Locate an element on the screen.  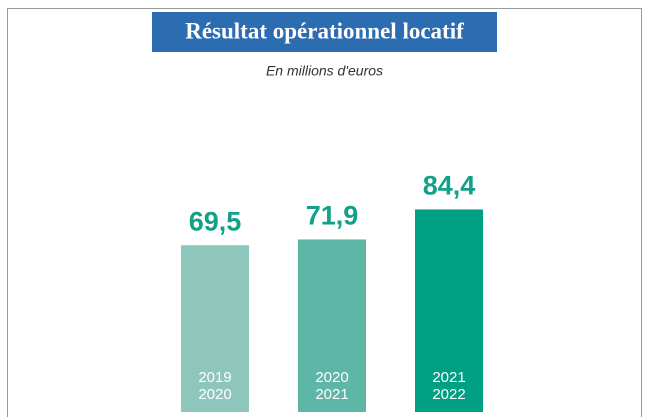
chart-subtitle: En millions d'euros is located at coordinates (324, 71).